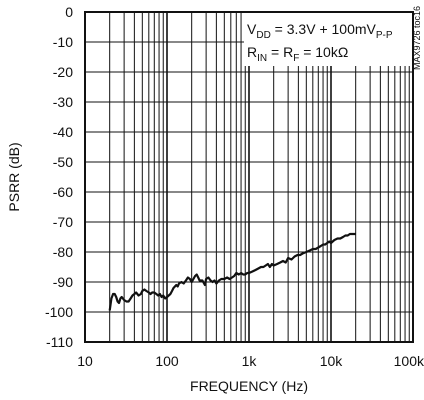 Image resolution: width=424 pixels, height=400 pixels. What do you see at coordinates (63, 222) in the screenshot?
I see `y-tick-label: -70` at bounding box center [63, 222].